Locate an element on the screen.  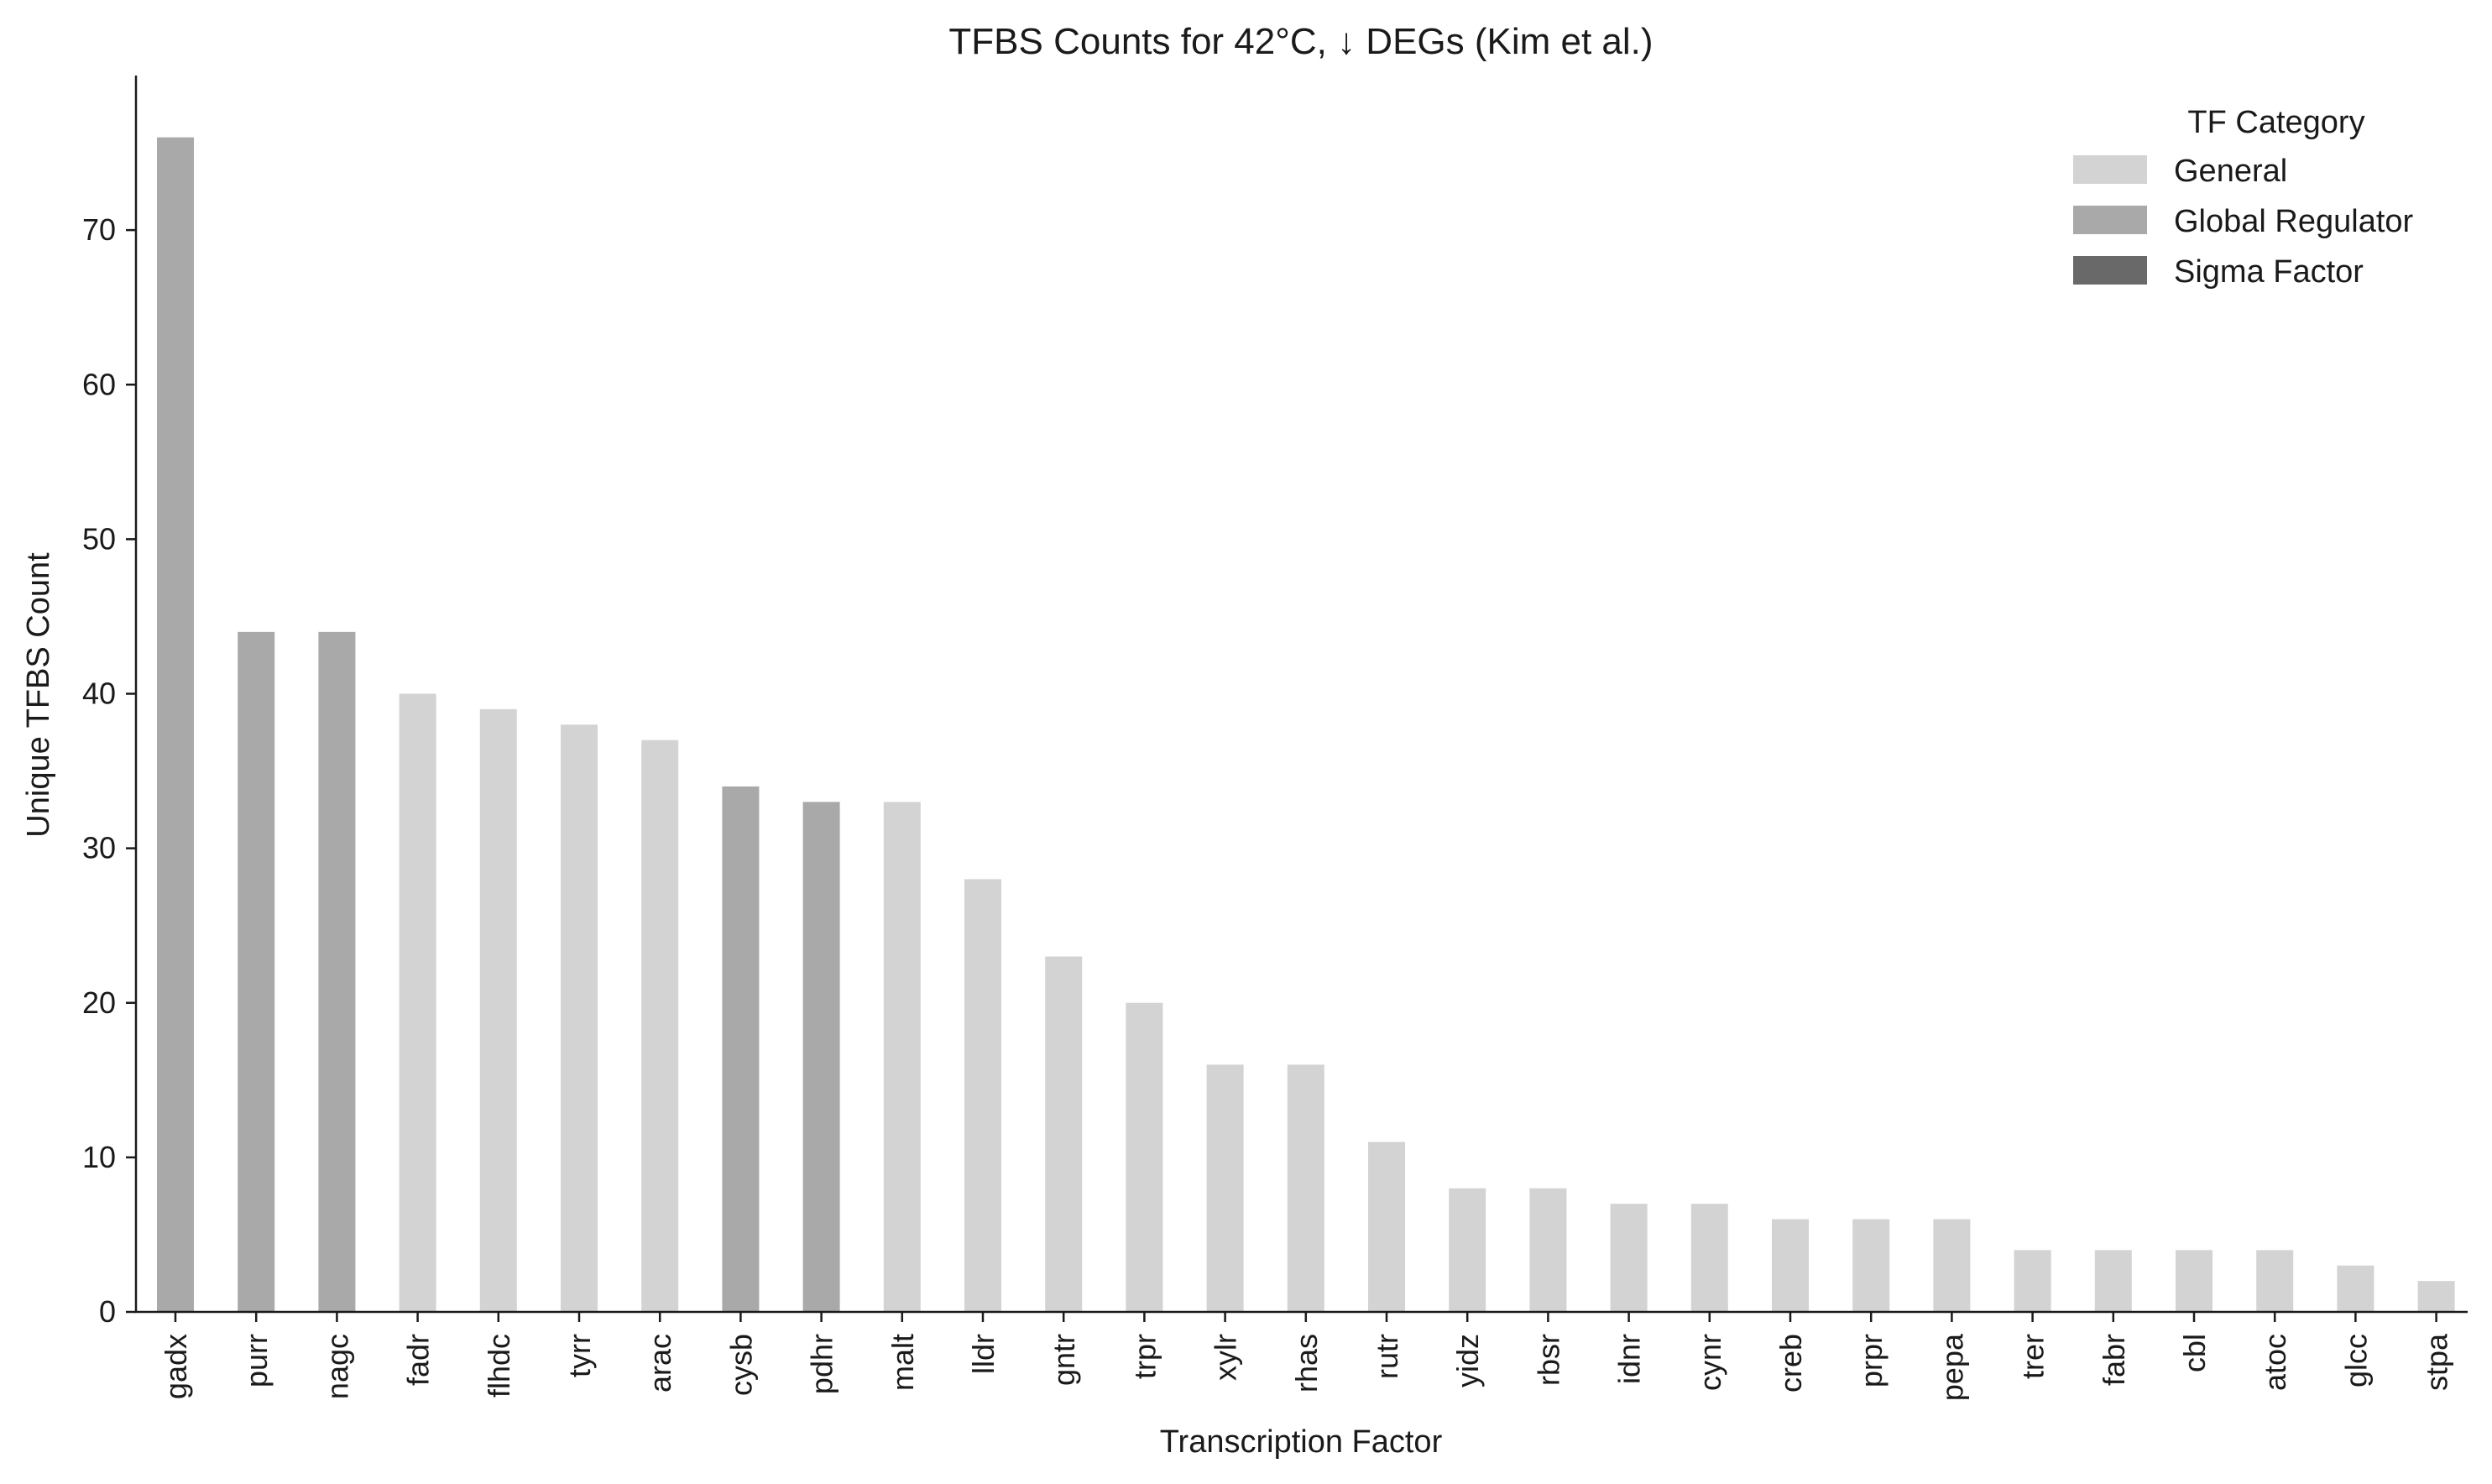
bar-gntr is located at coordinates (1064, 1134).